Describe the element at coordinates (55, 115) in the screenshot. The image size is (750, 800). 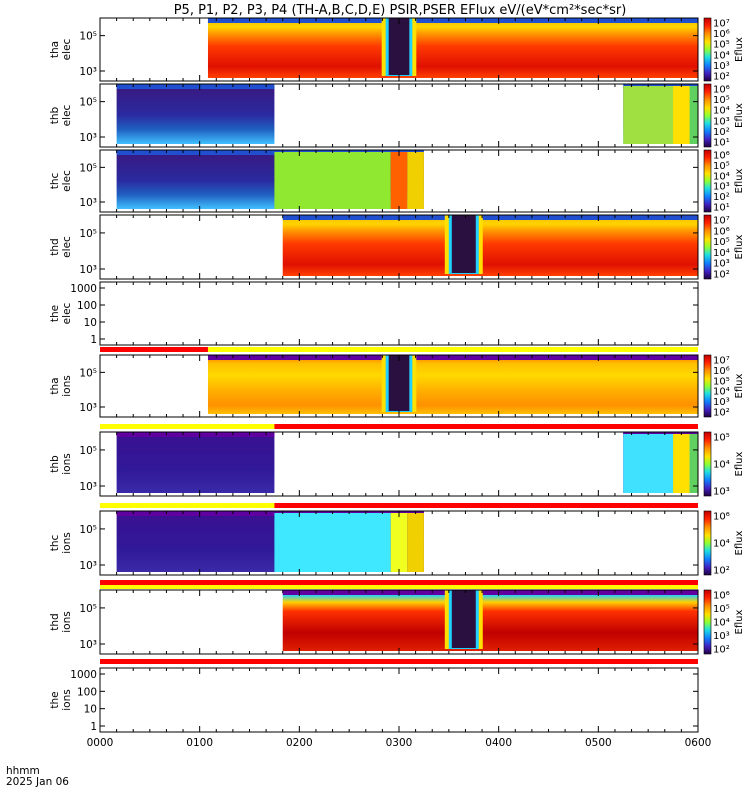
I see `y-axis-label: thb` at that location.